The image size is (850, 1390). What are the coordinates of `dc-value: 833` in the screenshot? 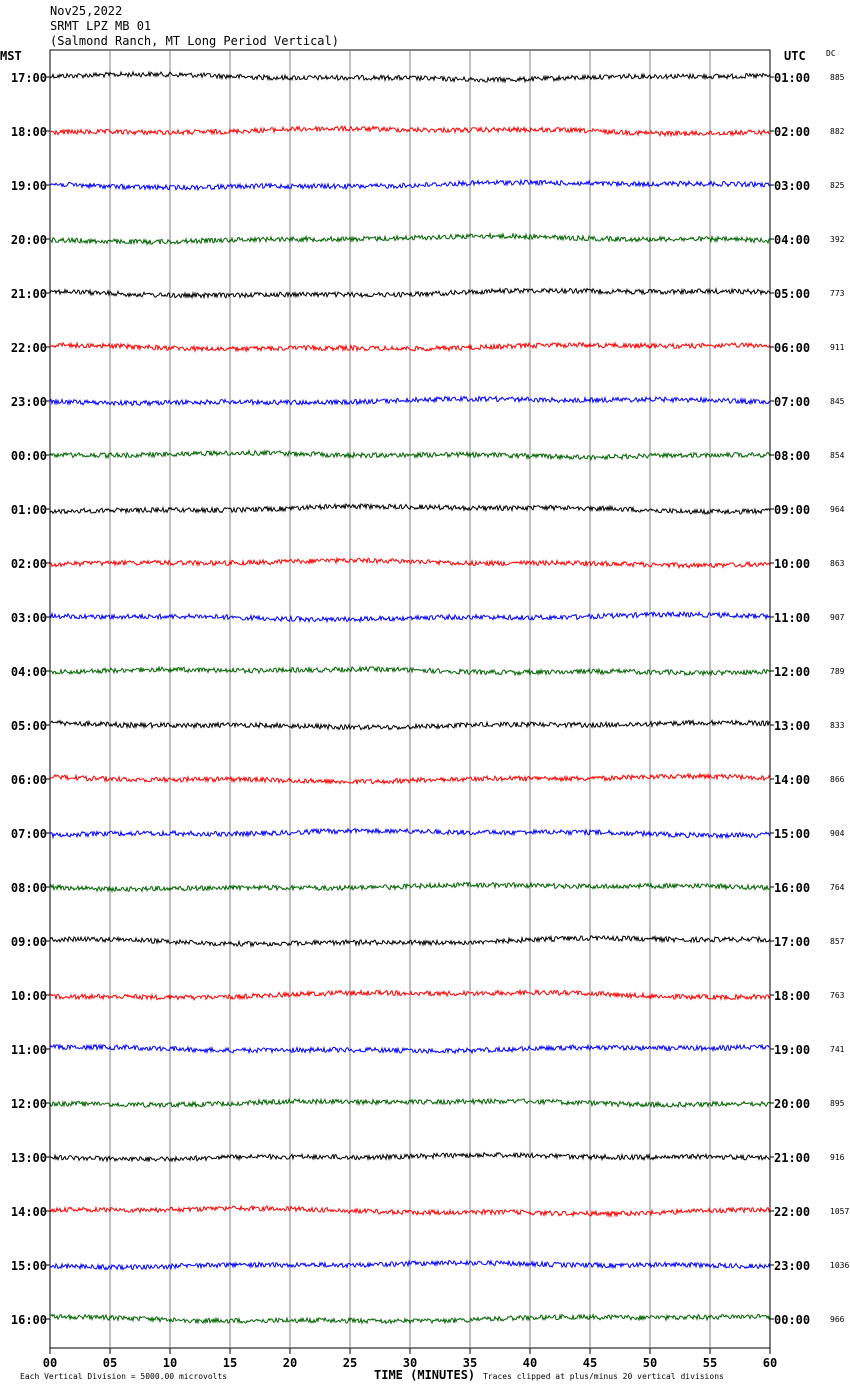 It's located at (837, 725).